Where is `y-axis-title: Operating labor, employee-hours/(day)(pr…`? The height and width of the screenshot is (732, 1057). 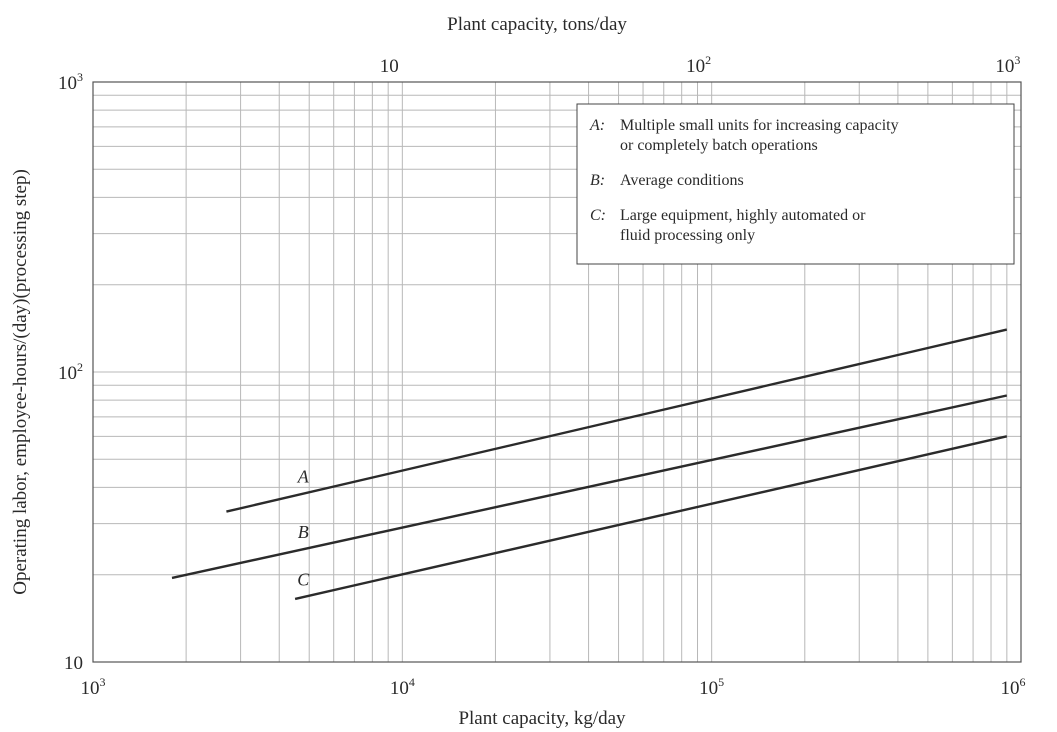
y-axis-title: Operating labor, employee-hours/(day)(pr… is located at coordinates (20, 382).